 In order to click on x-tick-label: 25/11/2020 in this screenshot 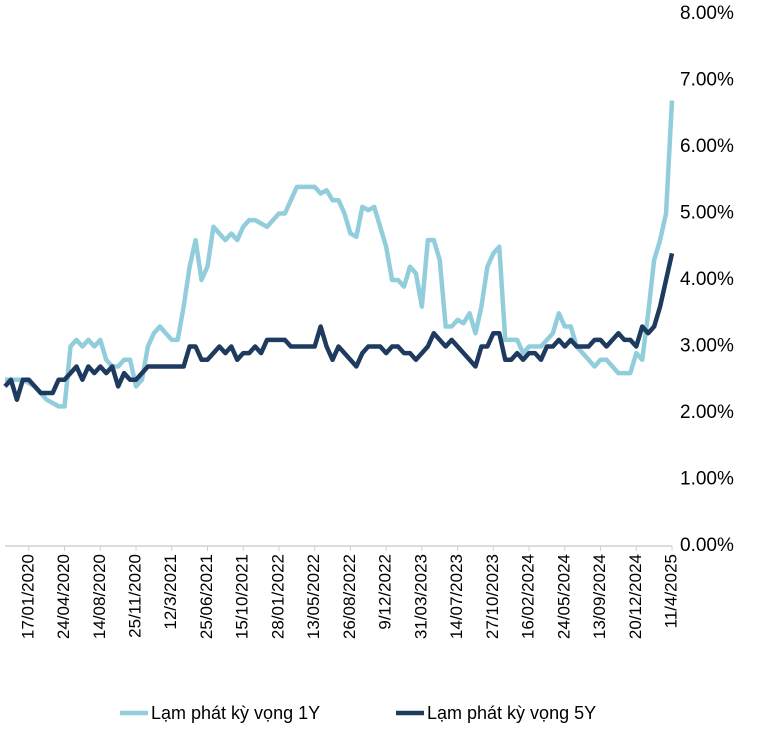, I will do `click(135, 596)`.